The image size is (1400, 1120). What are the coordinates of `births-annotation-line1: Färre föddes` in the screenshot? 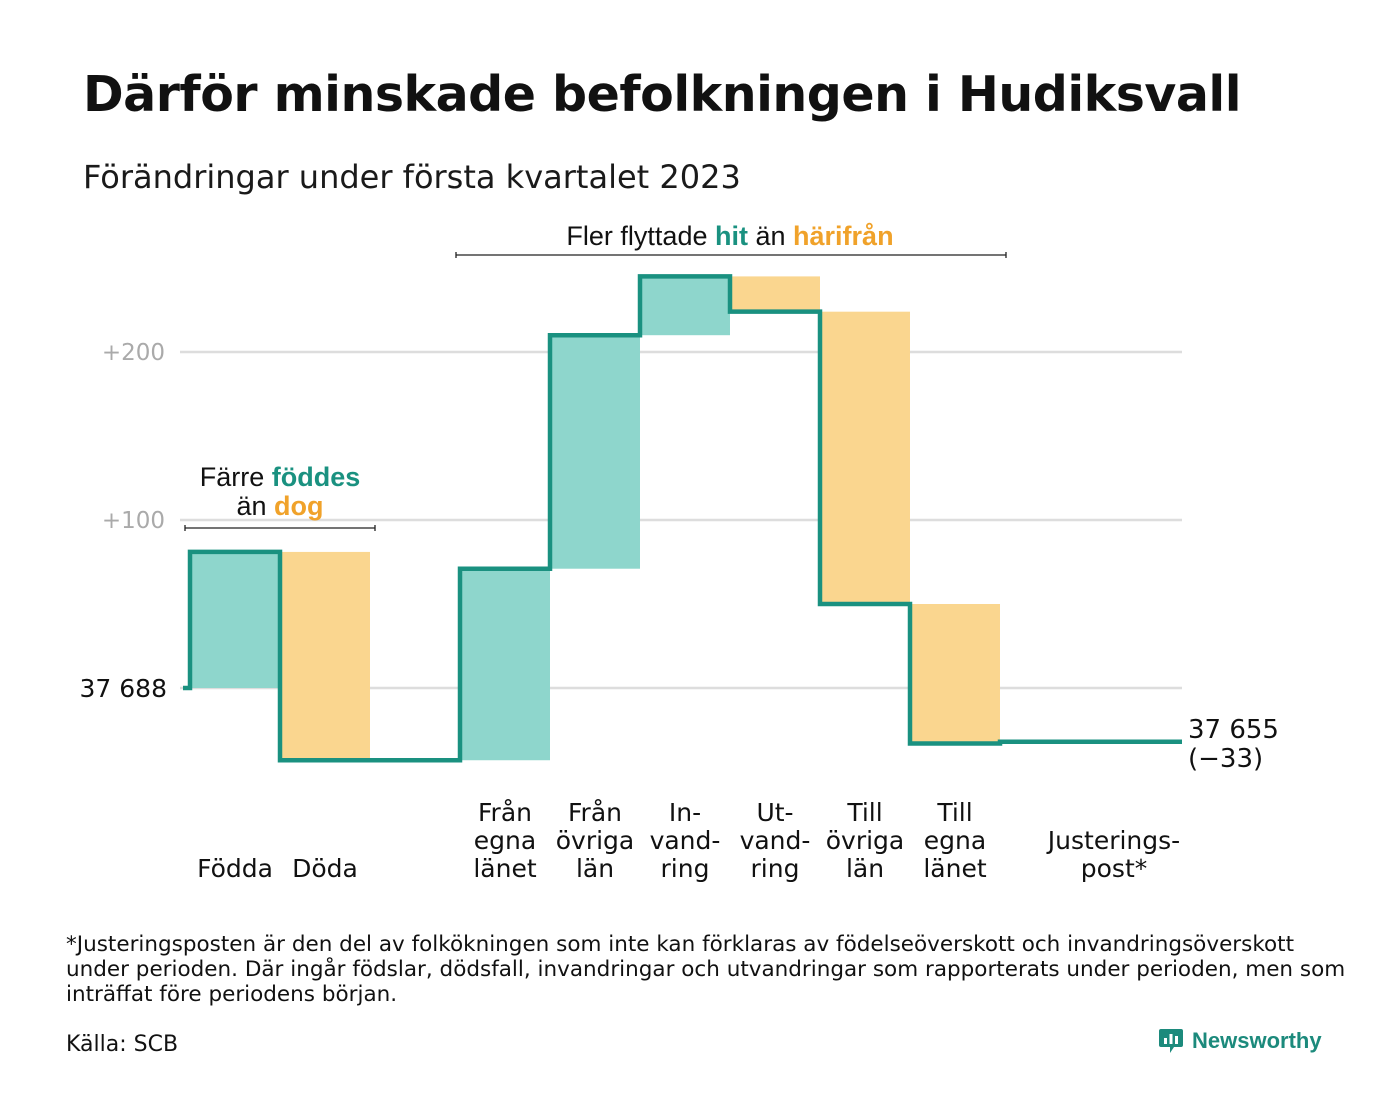 It's located at (280, 477).